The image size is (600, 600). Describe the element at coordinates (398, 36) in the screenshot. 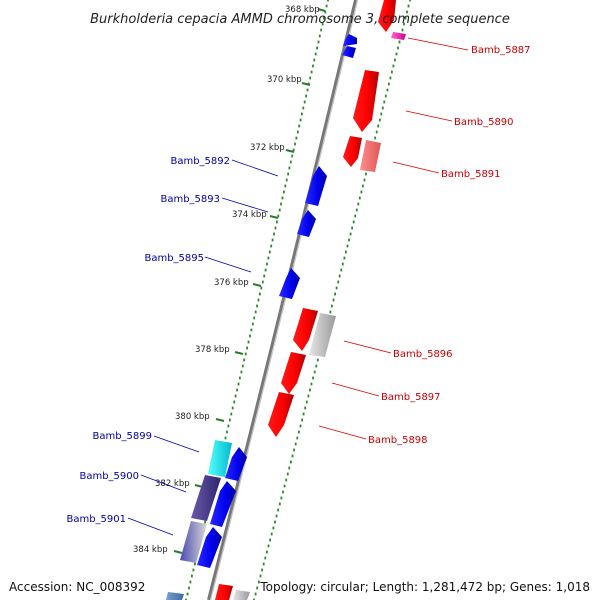

I see `gene-arrow-pink-small` at that location.